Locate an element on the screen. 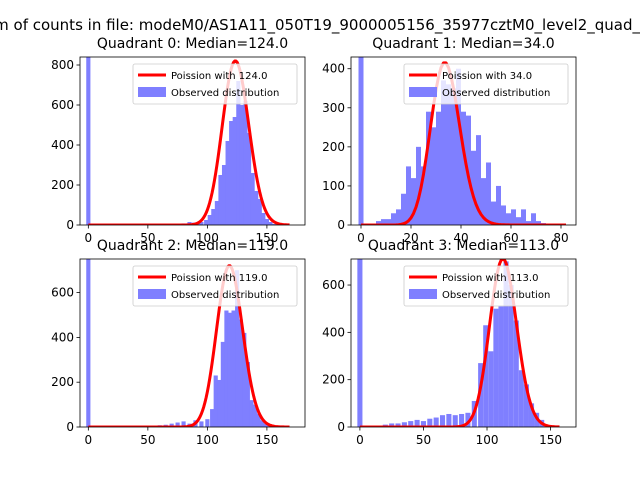 The height and width of the screenshot is (480, 640). legend: Poission with 119.0 Observed distribution is located at coordinates (215, 286).